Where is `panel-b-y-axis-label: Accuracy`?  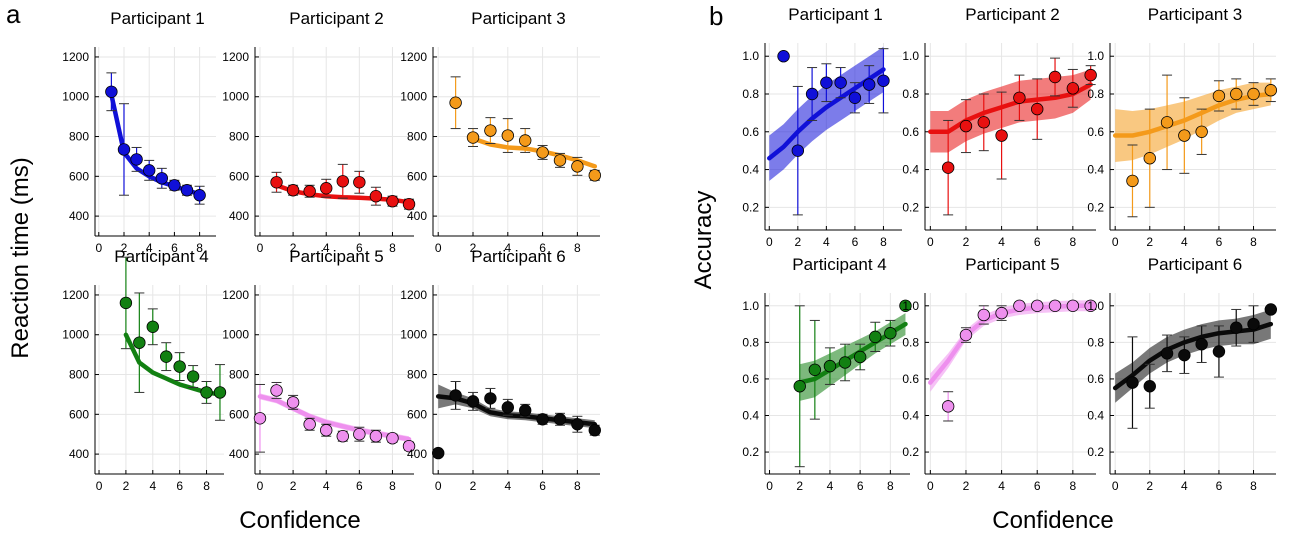
panel-b-y-axis-label: Accuracy is located at coordinates (703, 240).